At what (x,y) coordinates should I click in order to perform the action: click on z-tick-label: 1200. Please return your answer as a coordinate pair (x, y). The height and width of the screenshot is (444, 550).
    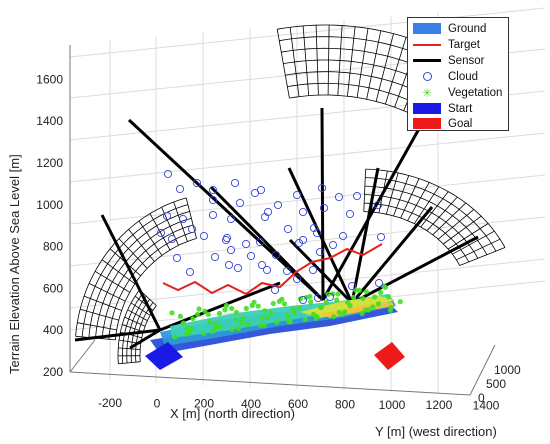
    Looking at the image, I should click on (49, 163).